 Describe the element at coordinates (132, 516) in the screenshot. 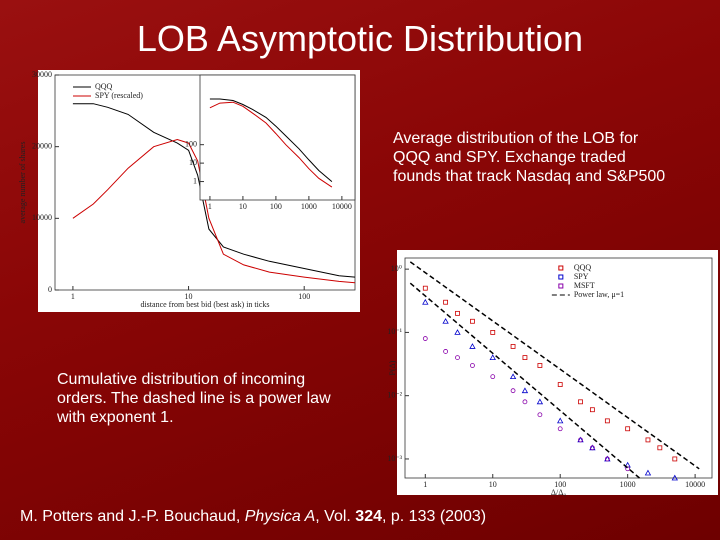

I see `citation-authors: M. Potters and J.-P. Bouchaud,` at that location.